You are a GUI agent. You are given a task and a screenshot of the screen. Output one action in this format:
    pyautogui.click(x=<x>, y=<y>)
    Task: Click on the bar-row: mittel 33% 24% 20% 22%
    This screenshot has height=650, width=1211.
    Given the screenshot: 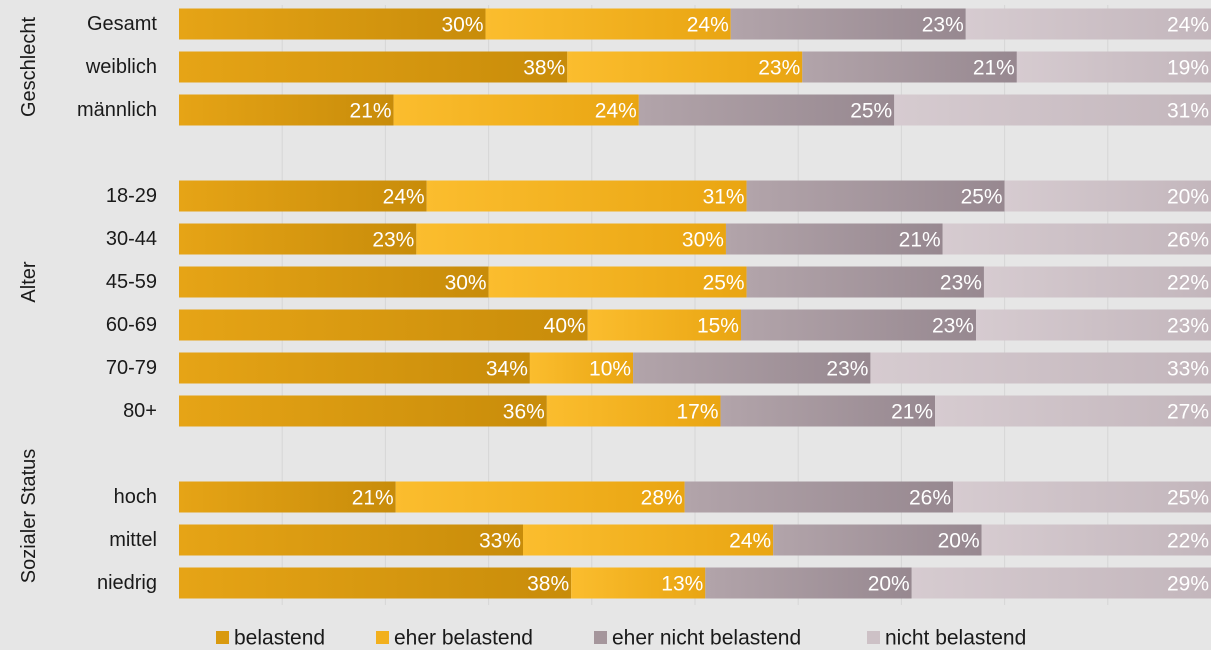 What is the action you would take?
    pyautogui.click(x=660, y=540)
    